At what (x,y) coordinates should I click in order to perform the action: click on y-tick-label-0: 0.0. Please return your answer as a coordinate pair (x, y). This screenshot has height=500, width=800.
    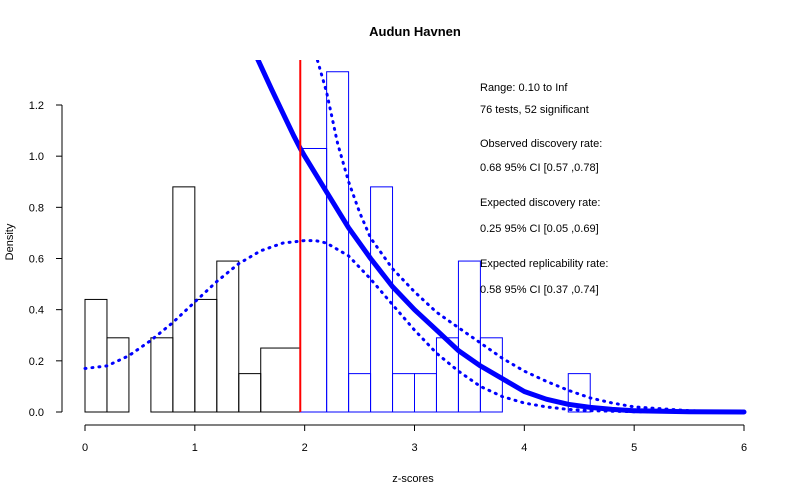
    Looking at the image, I should click on (36, 413).